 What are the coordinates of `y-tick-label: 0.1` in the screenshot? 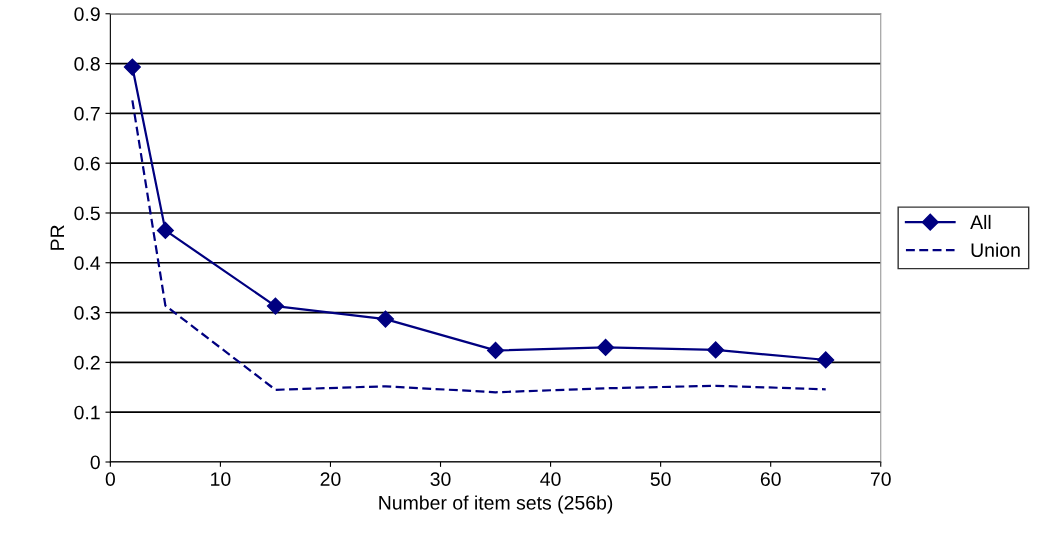 It's located at (87, 412).